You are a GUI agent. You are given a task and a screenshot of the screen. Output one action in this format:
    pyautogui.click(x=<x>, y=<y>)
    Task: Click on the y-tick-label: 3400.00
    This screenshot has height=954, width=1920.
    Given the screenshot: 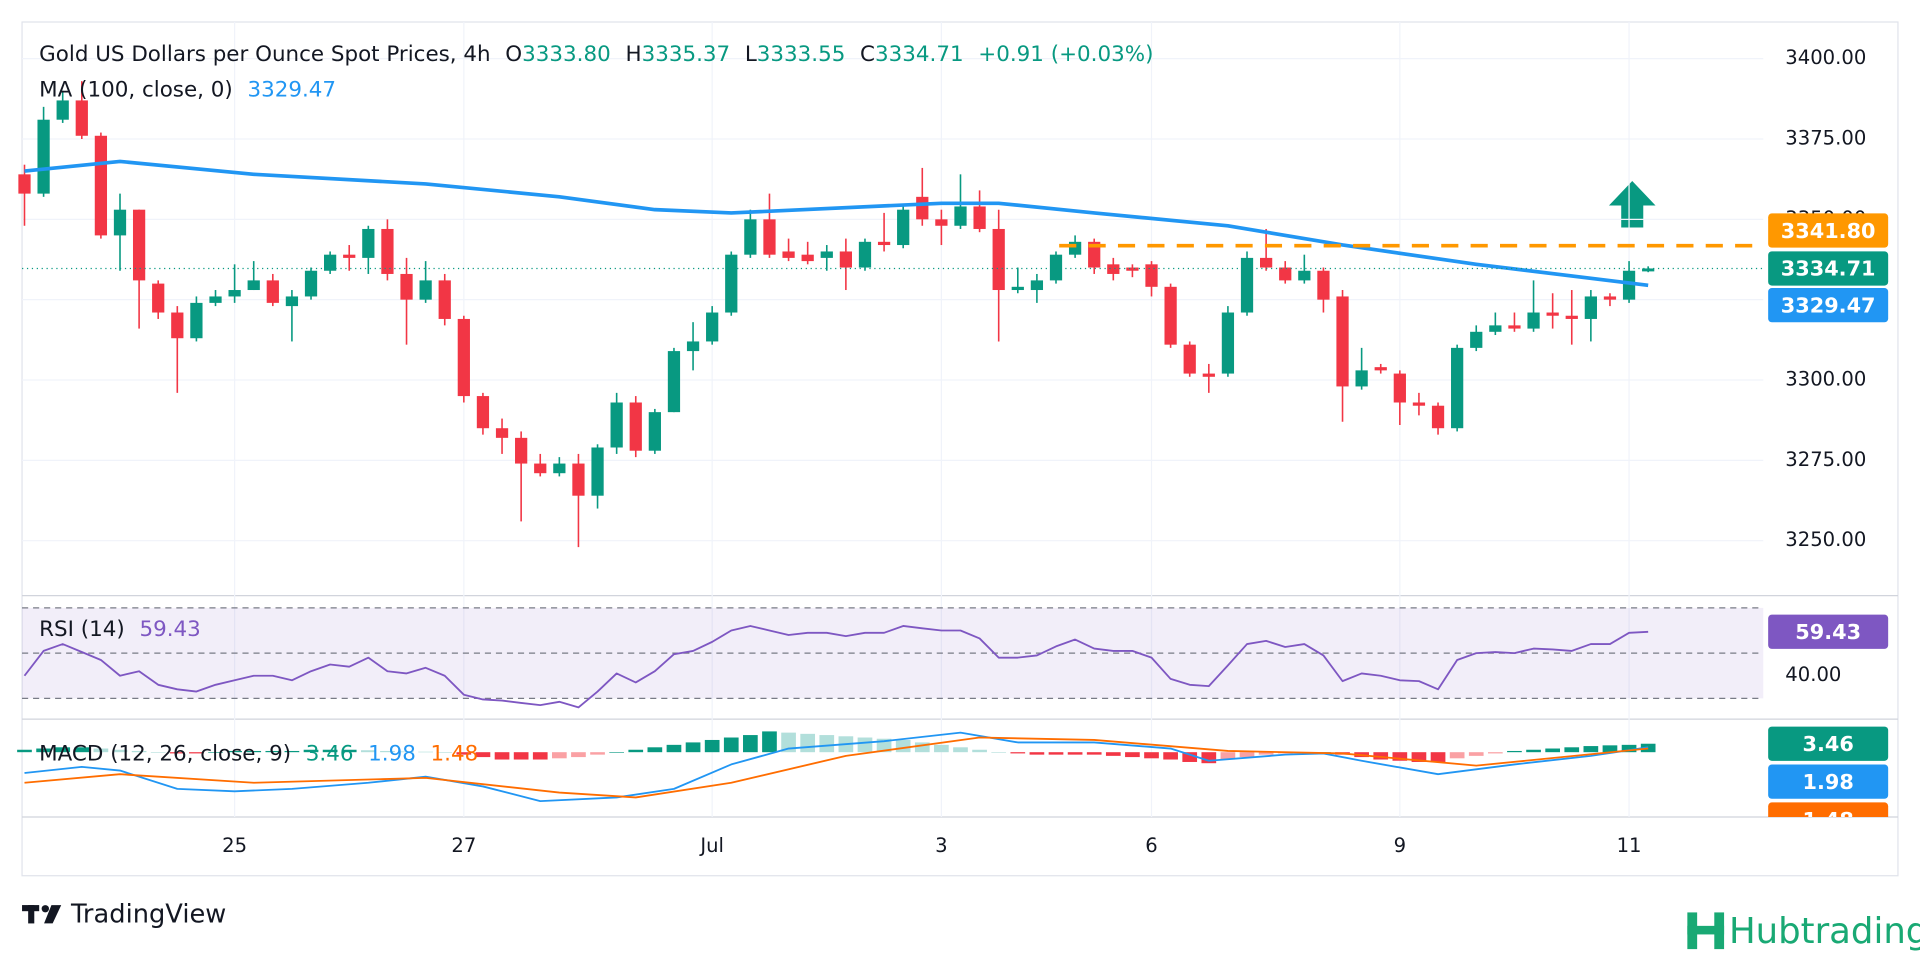 What is the action you would take?
    pyautogui.click(x=1825, y=57)
    